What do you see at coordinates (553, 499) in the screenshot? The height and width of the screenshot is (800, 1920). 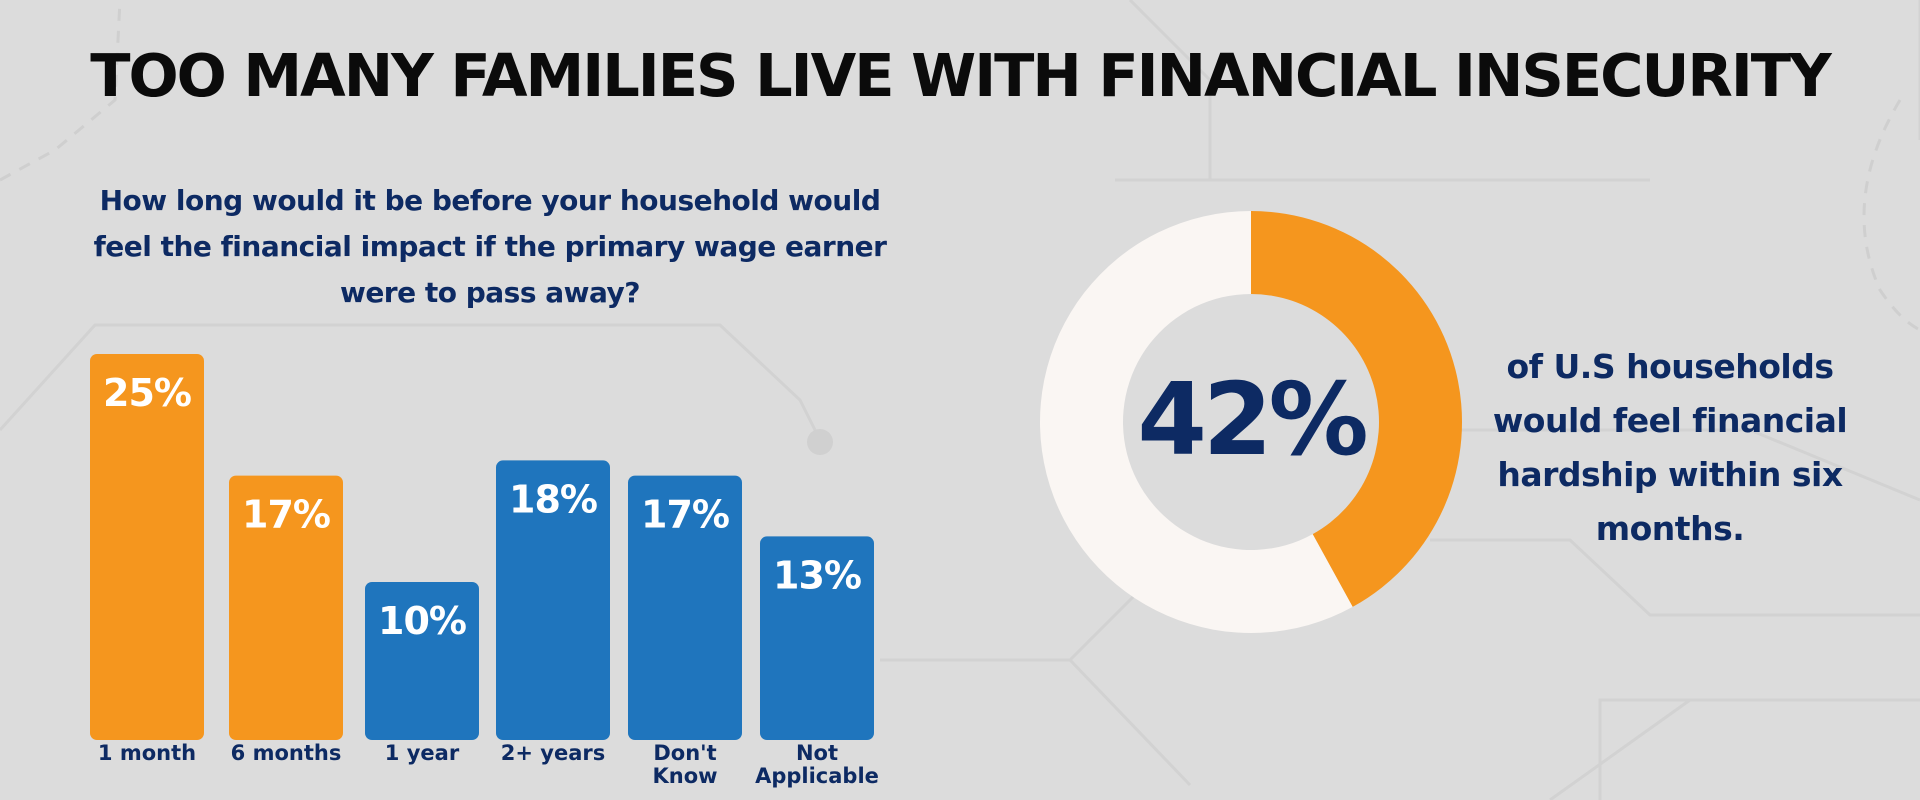 I see `bar-value-label-3: 18%` at bounding box center [553, 499].